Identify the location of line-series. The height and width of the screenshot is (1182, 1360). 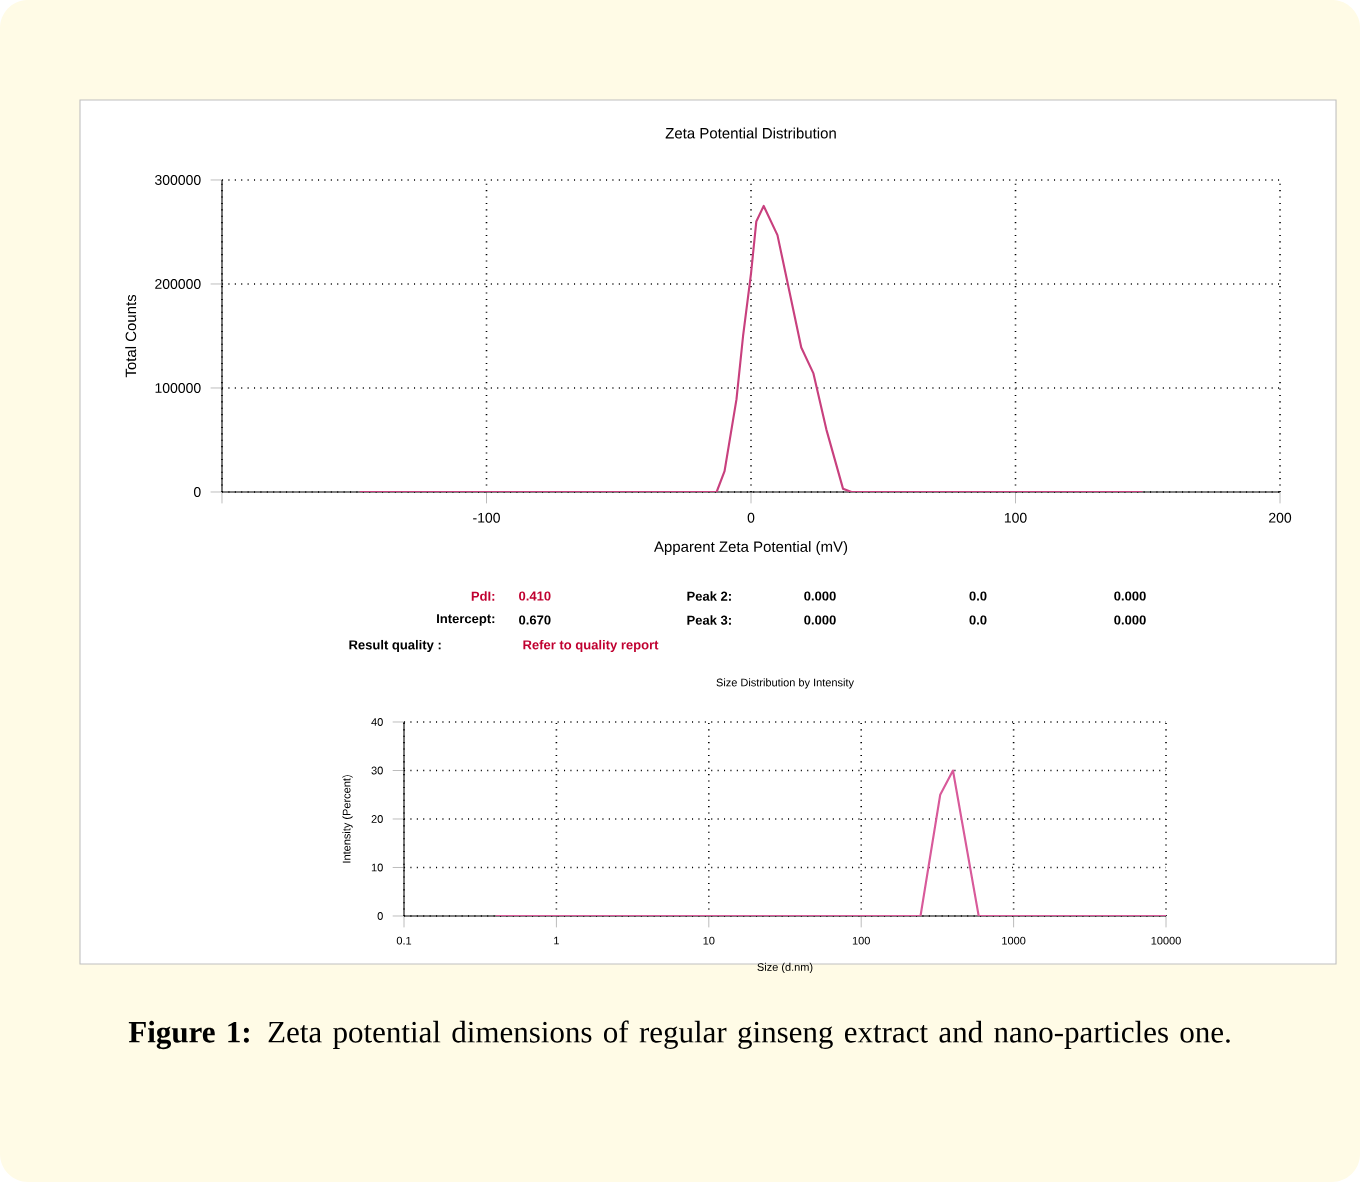
(751, 348).